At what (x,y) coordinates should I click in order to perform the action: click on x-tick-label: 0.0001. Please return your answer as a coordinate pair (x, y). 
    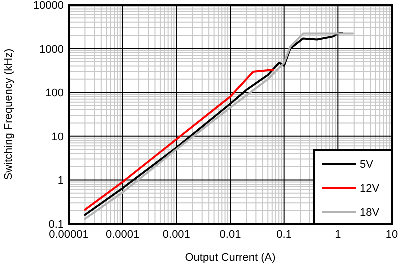
    Looking at the image, I should click on (123, 235).